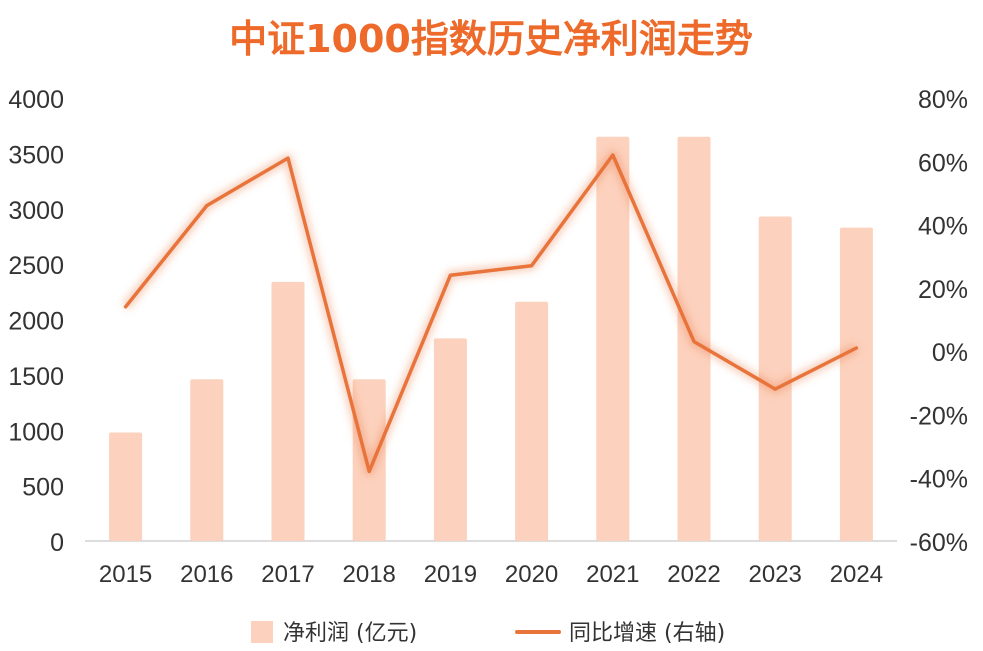 Image resolution: width=983 pixels, height=651 pixels. I want to click on x-tick-label: 2022, so click(693, 574).